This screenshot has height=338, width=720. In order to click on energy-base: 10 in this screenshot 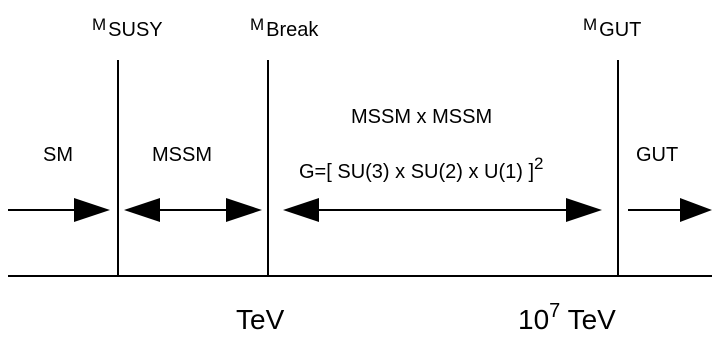, I will do `click(534, 319)`.